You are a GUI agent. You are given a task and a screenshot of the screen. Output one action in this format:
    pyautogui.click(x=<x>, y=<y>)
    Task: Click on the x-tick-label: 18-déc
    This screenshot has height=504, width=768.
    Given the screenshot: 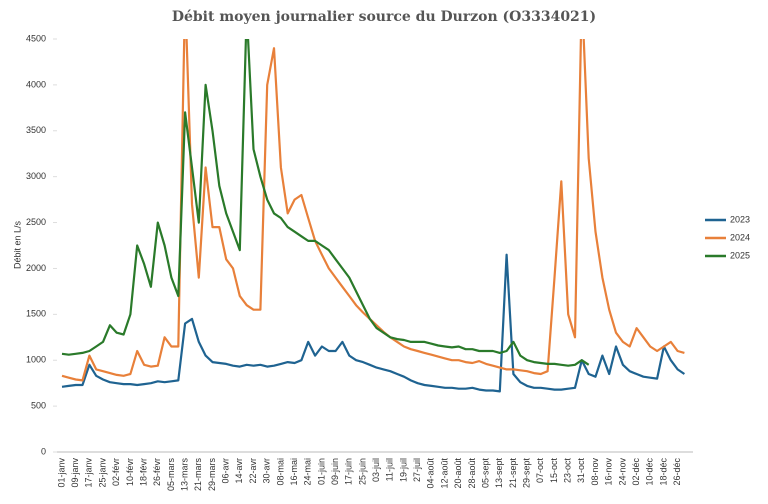 What is the action you would take?
    pyautogui.click(x=663, y=472)
    